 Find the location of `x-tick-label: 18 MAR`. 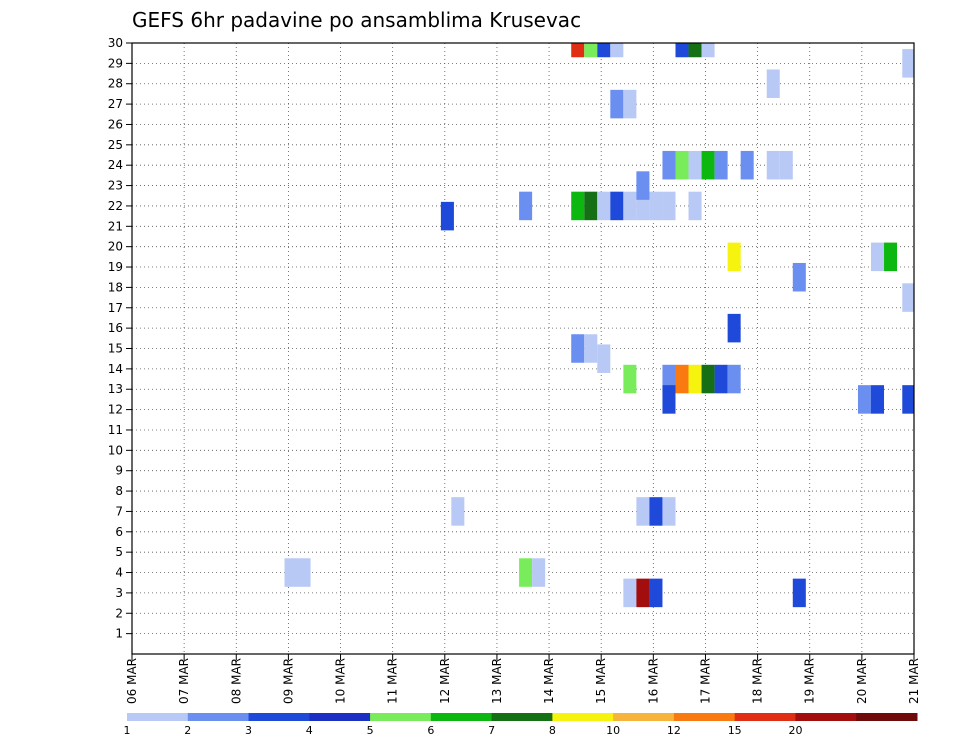

x-tick-label: 18 MAR is located at coordinates (758, 681).